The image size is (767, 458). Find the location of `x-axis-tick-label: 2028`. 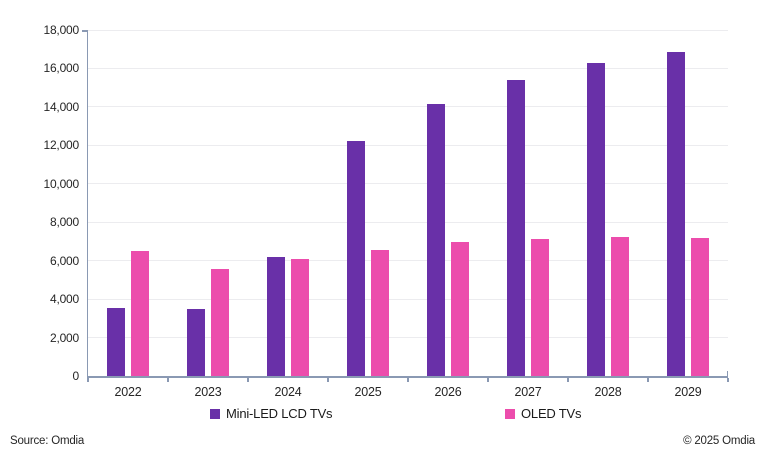

x-axis-tick-label: 2028 is located at coordinates (608, 392).